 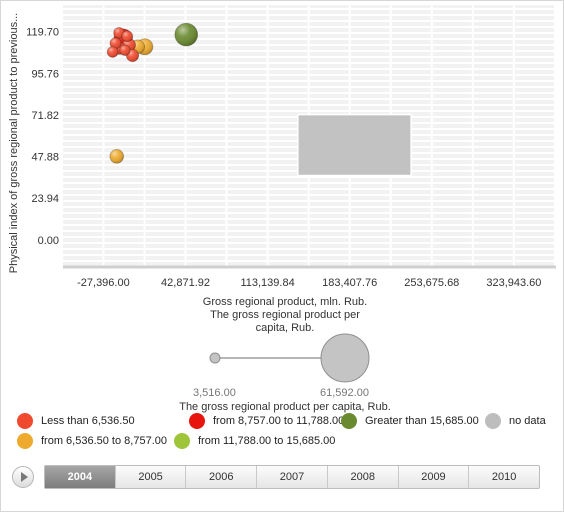 I want to click on size-legend-max-bubble, so click(x=345, y=358).